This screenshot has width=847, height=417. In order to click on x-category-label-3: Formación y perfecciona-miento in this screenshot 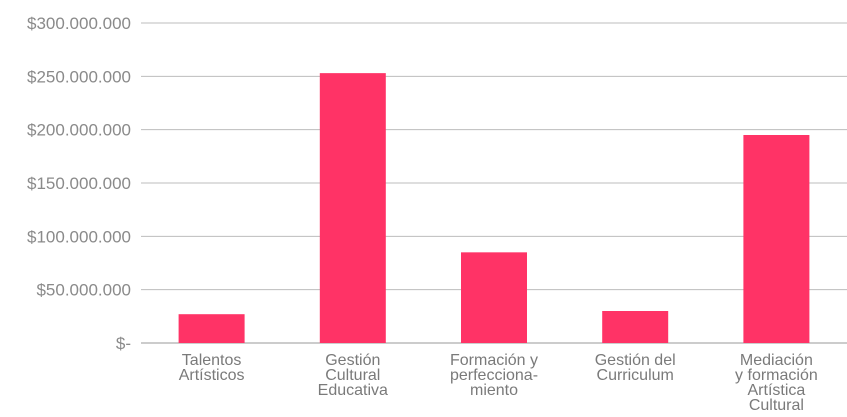, I will do `click(494, 375)`.